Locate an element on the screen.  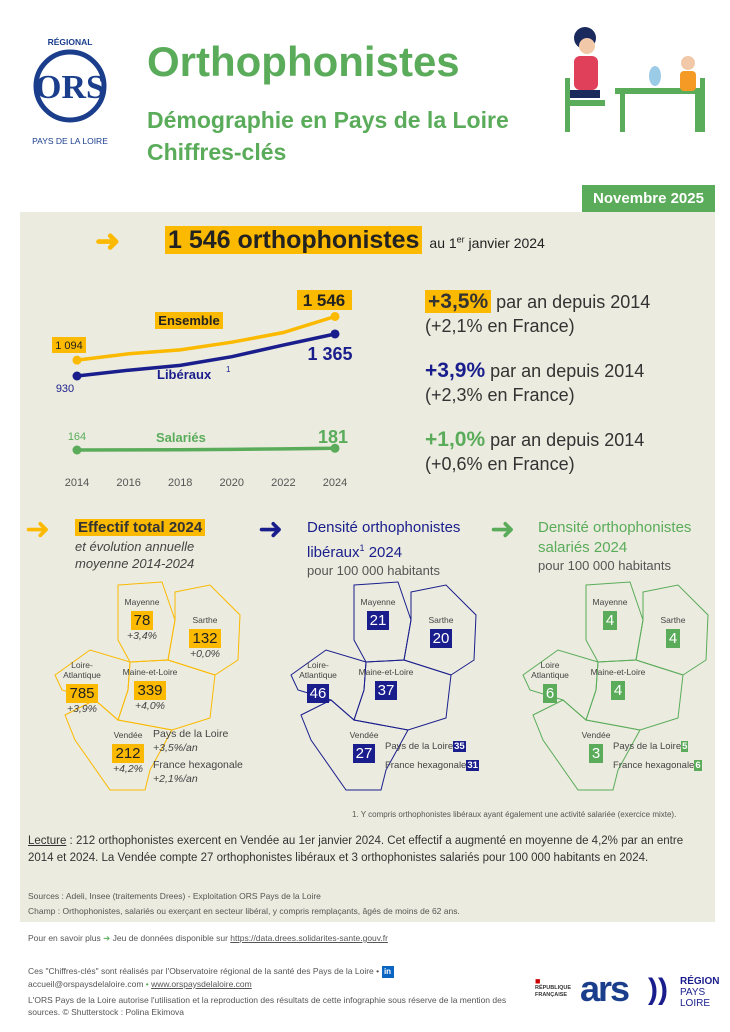
svg-text: PAYS DE LA LOIRE is located at coordinates (70, 141).